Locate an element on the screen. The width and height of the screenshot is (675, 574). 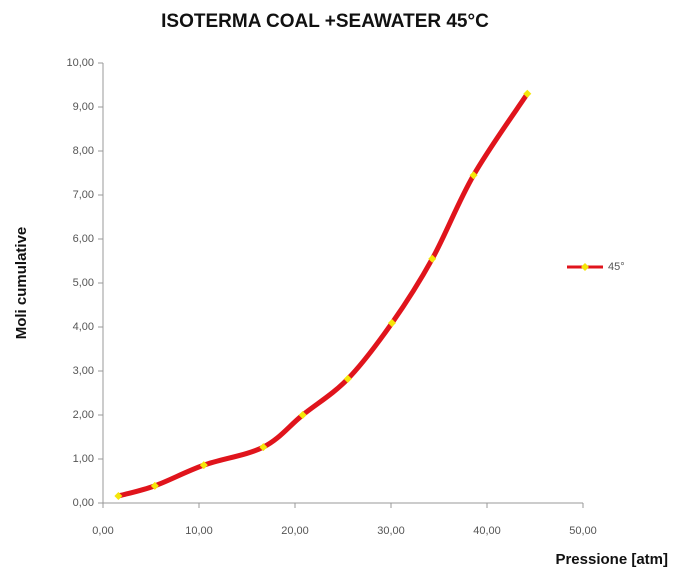
y-tick-label: 6,00 is located at coordinates (83, 239).